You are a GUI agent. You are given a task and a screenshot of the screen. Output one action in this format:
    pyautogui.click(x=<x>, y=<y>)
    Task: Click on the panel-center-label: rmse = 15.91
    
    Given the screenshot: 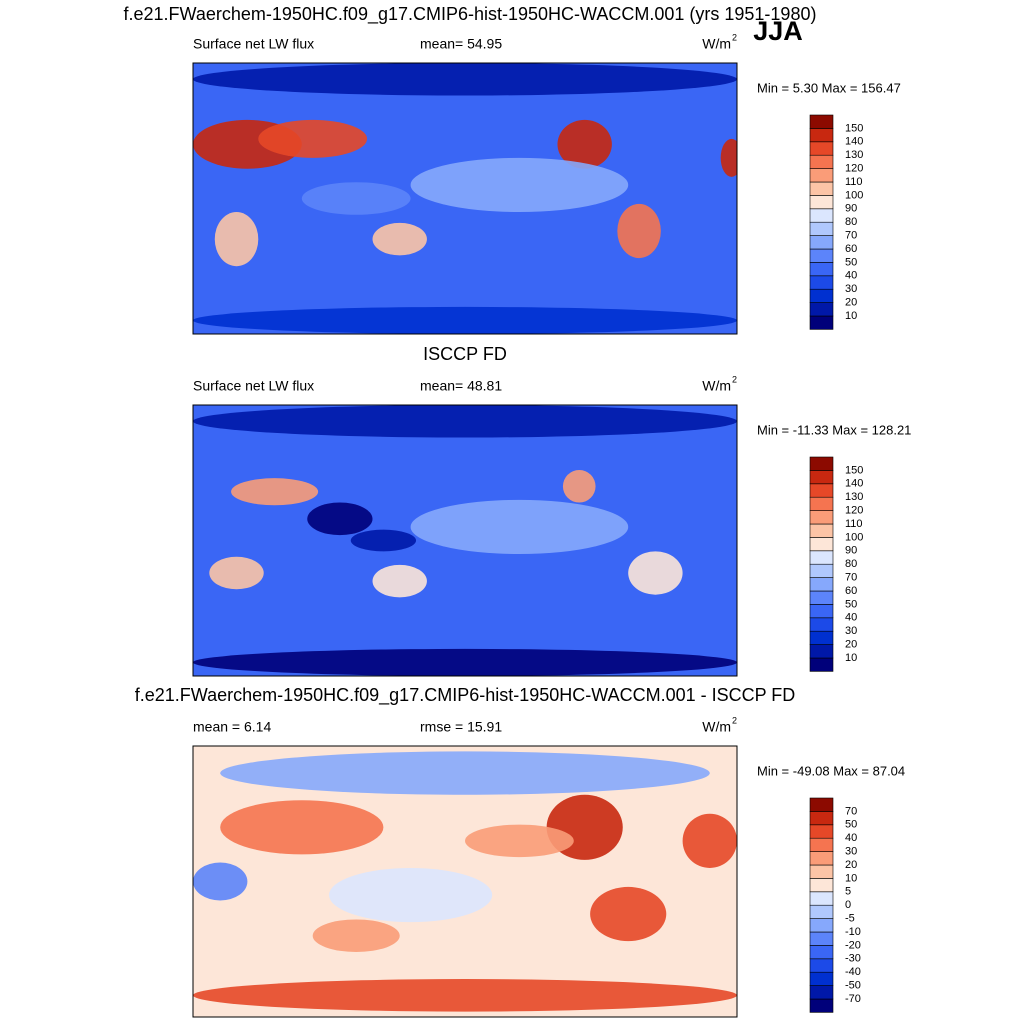 What is the action you would take?
    pyautogui.click(x=461, y=727)
    